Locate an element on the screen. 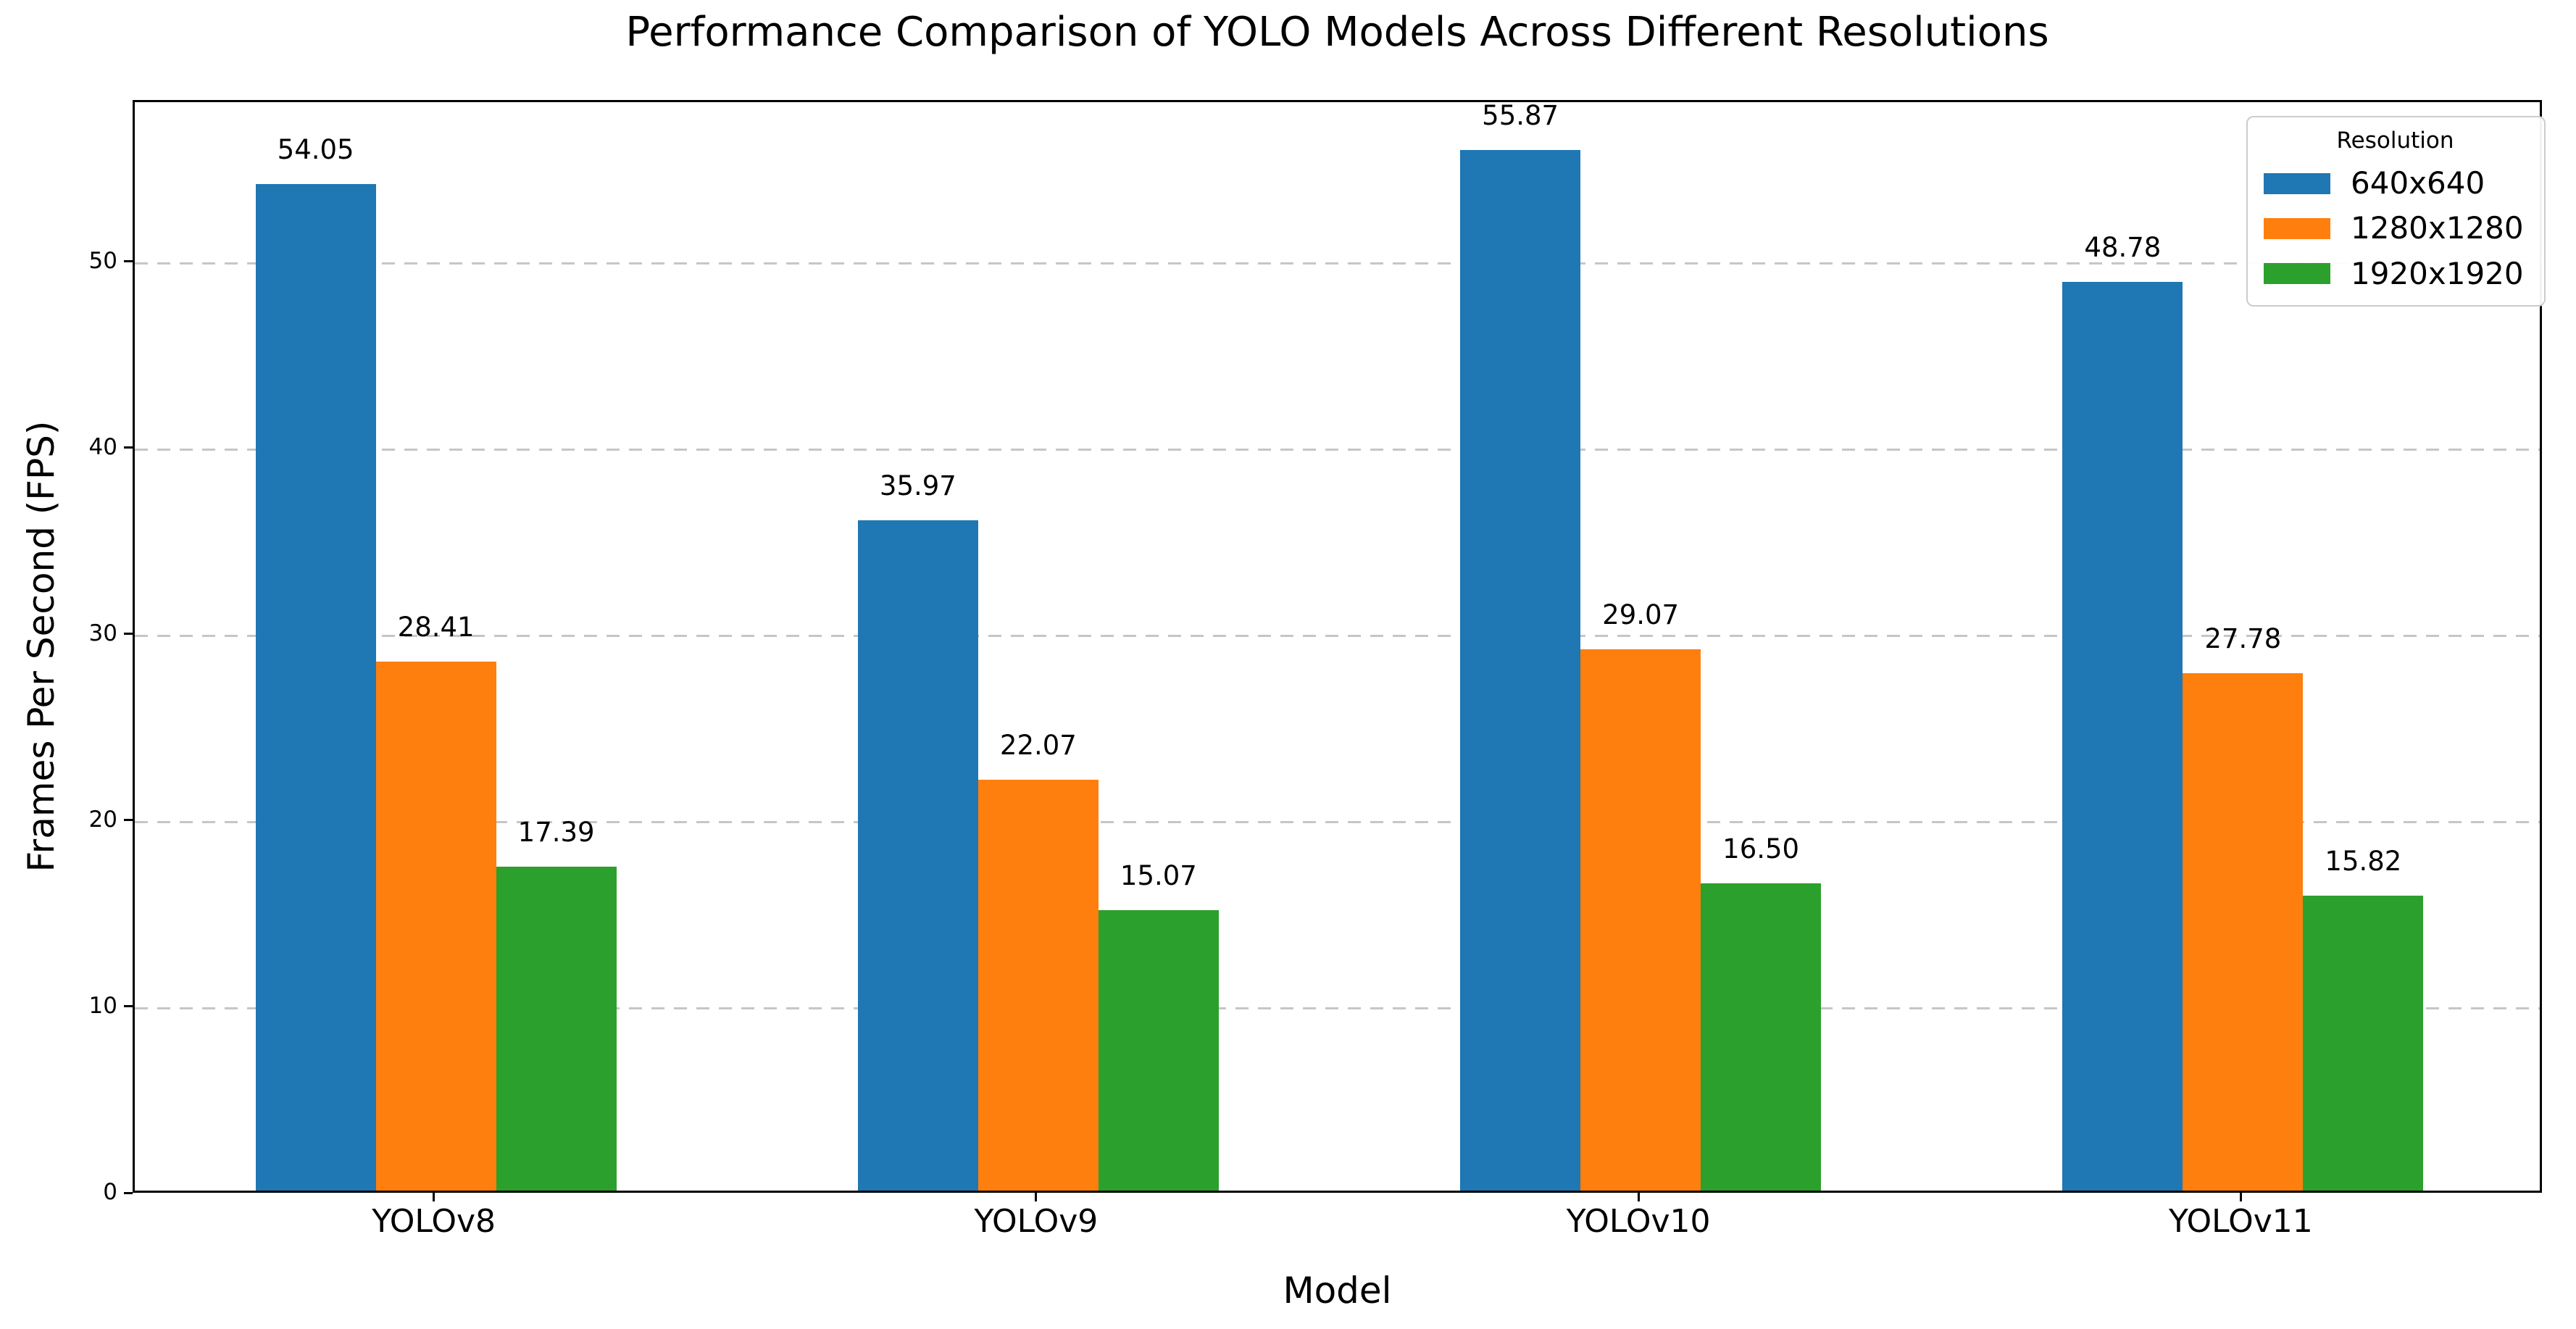 The width and height of the screenshot is (2576, 1329). bar-yolov11-1920x1920 is located at coordinates (2363, 1043).